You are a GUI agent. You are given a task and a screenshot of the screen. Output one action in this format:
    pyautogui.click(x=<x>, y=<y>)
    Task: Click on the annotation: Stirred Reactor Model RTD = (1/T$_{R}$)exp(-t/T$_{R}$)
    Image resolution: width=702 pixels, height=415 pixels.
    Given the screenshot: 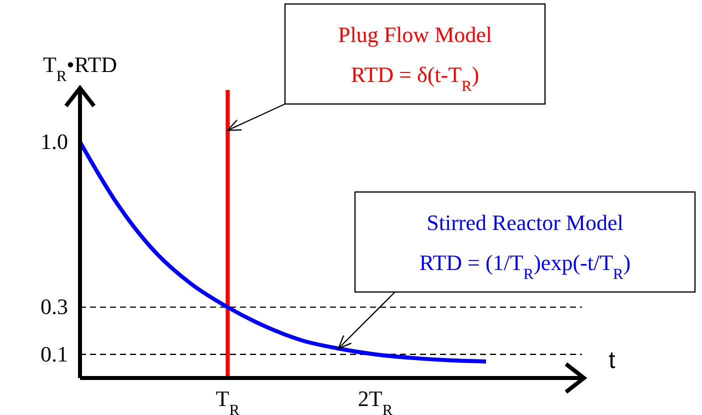 What is the action you would take?
    pyautogui.click(x=525, y=246)
    